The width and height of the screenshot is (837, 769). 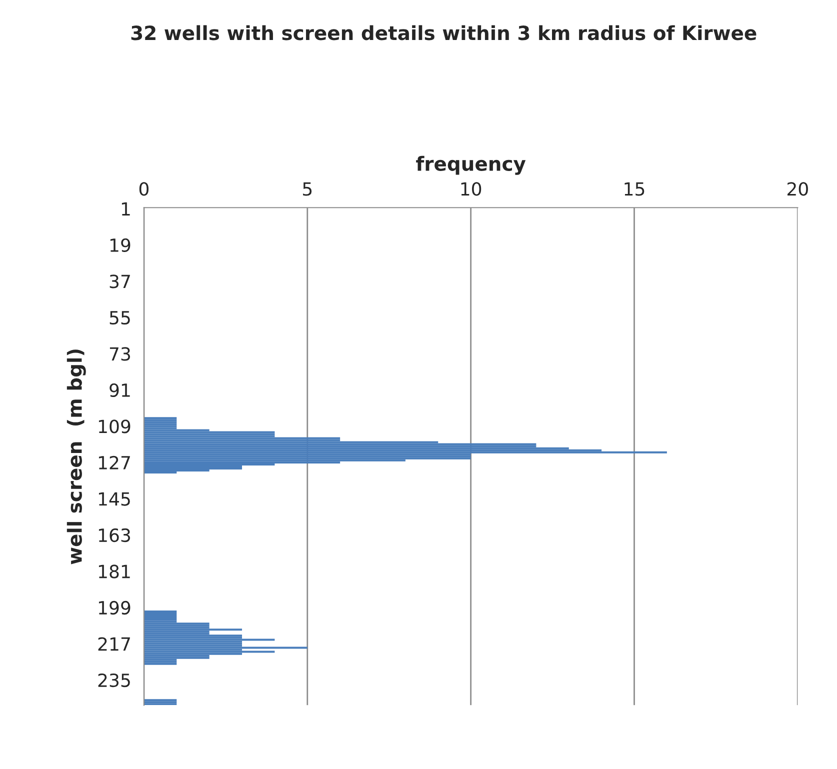 What do you see at coordinates (120, 281) in the screenshot?
I see `y-tick-label: 37` at bounding box center [120, 281].